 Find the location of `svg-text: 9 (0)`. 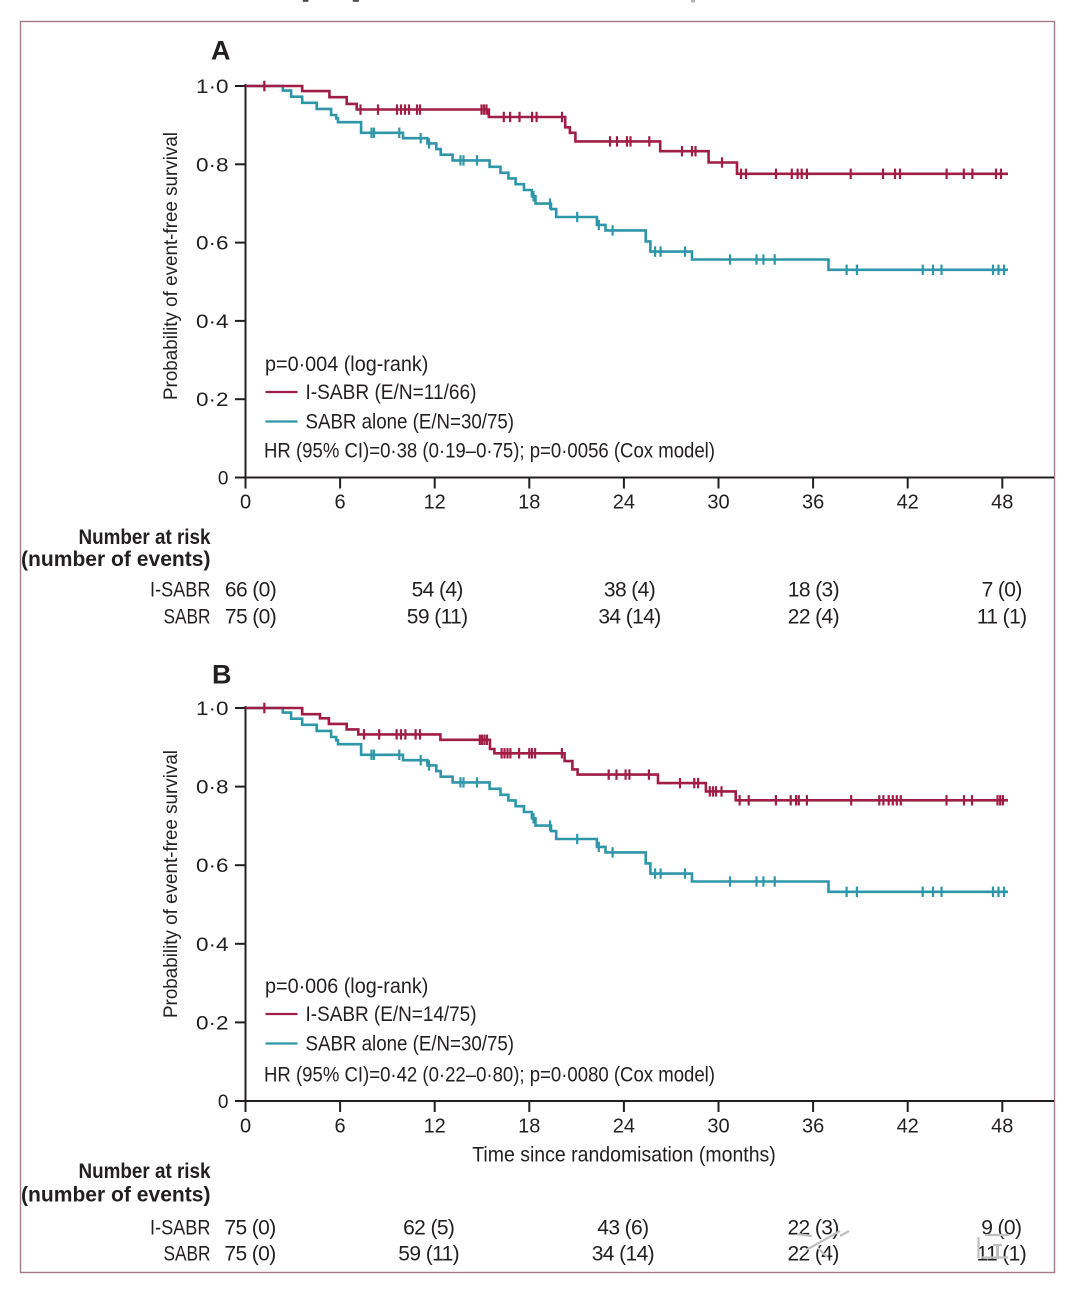

svg-text: 9 (0) is located at coordinates (1001, 1228).